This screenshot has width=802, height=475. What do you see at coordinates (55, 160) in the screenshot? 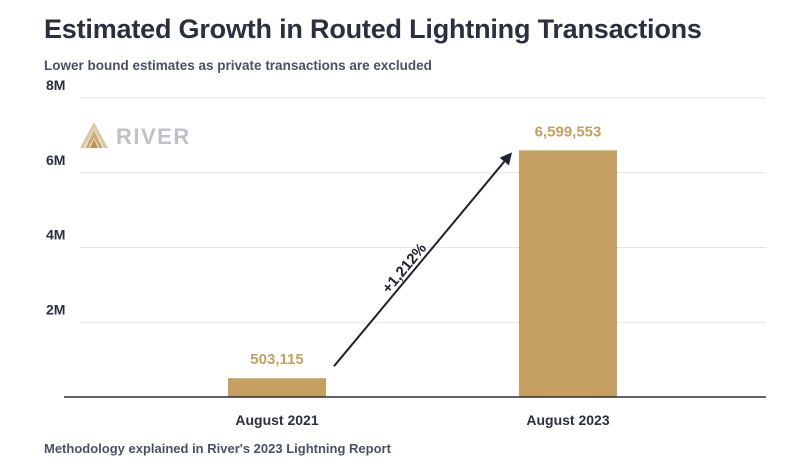
I see `y-tick-6M: 6M` at bounding box center [55, 160].